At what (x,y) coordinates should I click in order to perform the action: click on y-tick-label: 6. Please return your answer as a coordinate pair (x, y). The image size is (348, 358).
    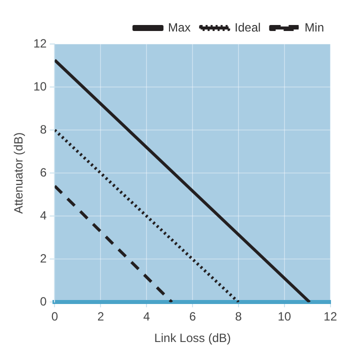
    Looking at the image, I should click on (44, 172).